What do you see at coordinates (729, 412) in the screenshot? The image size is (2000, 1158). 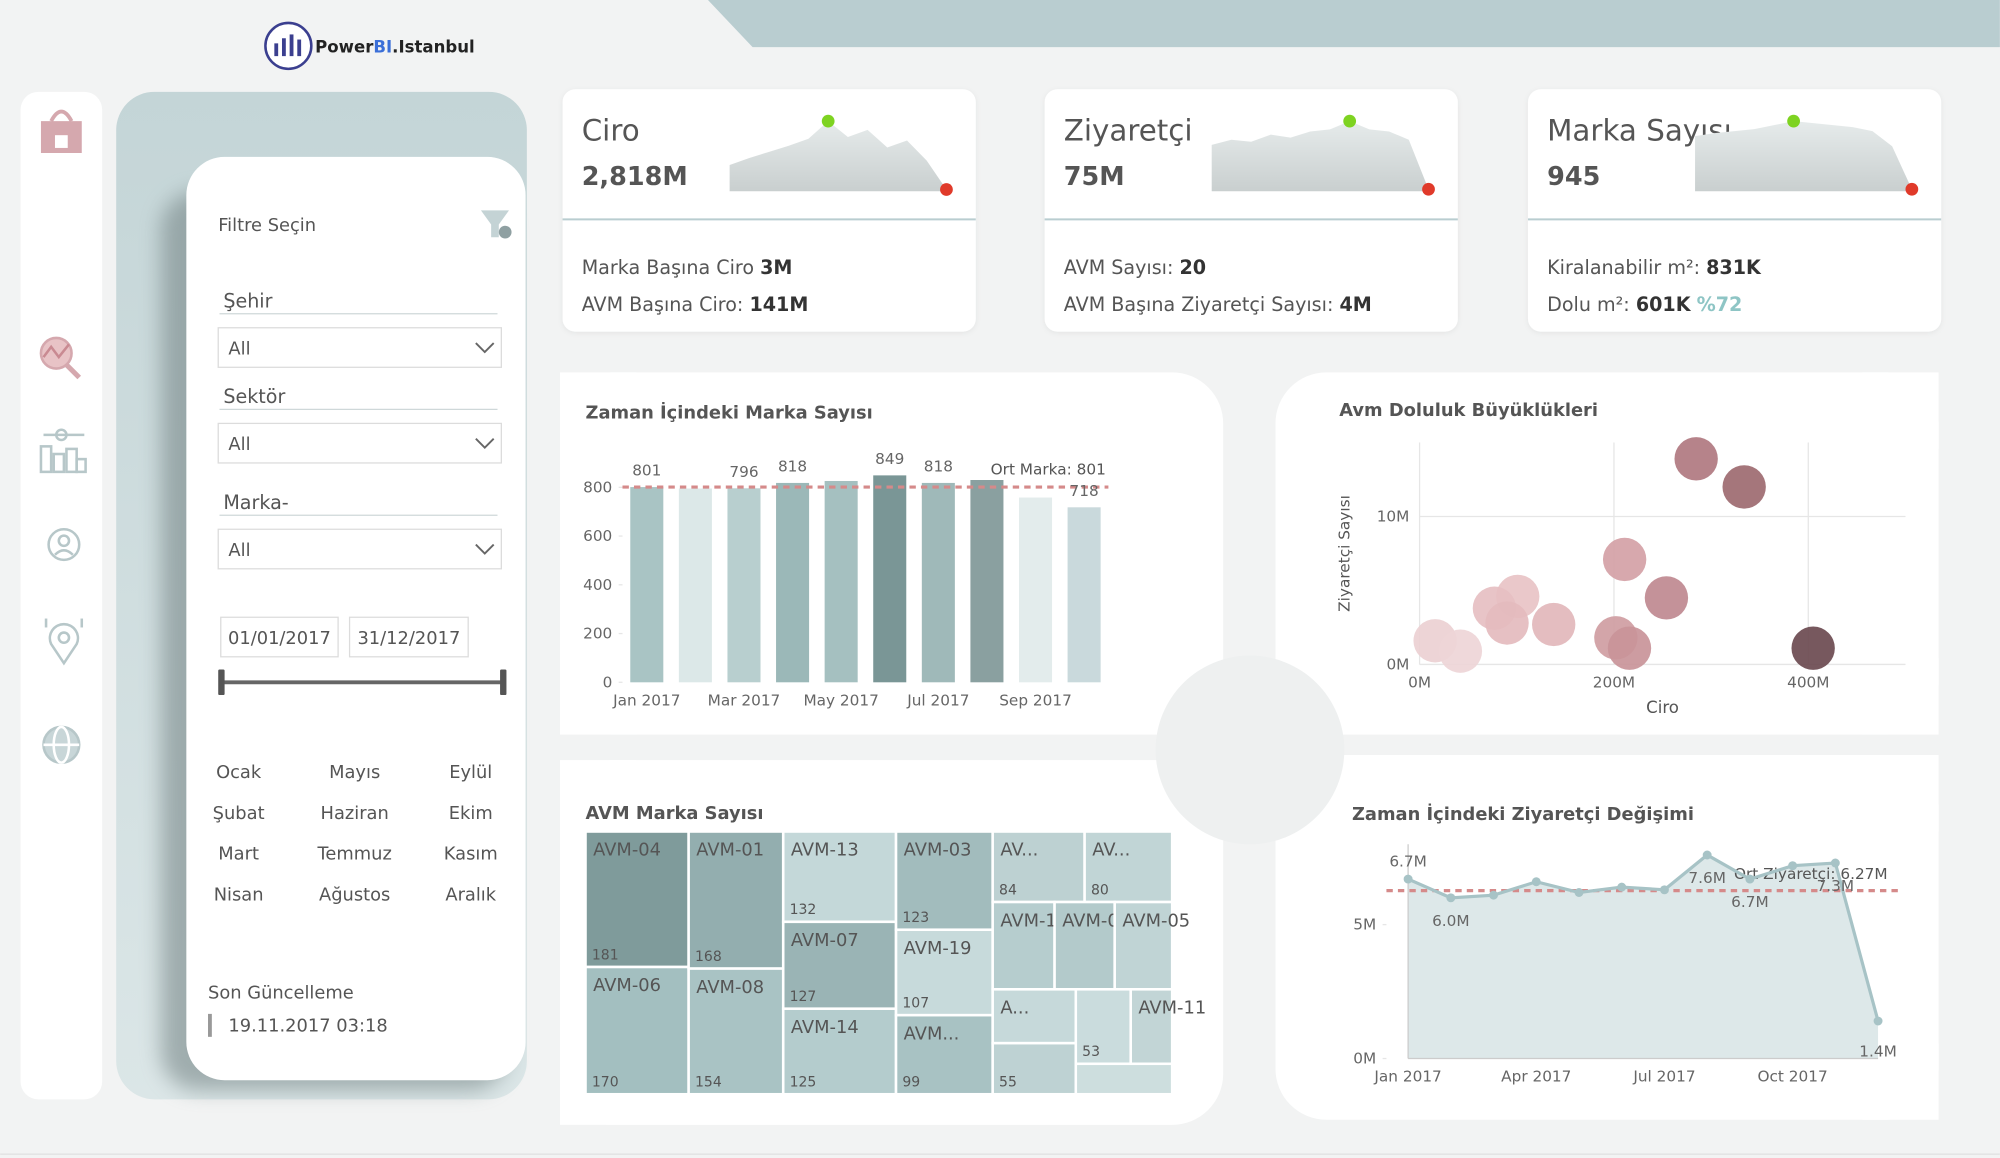 I see `chart-title: Zaman İçindeki Marka Sayısı` at bounding box center [729, 412].